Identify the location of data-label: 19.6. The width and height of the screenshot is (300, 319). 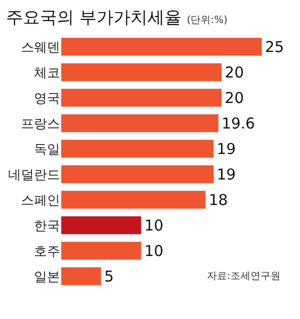
(238, 123).